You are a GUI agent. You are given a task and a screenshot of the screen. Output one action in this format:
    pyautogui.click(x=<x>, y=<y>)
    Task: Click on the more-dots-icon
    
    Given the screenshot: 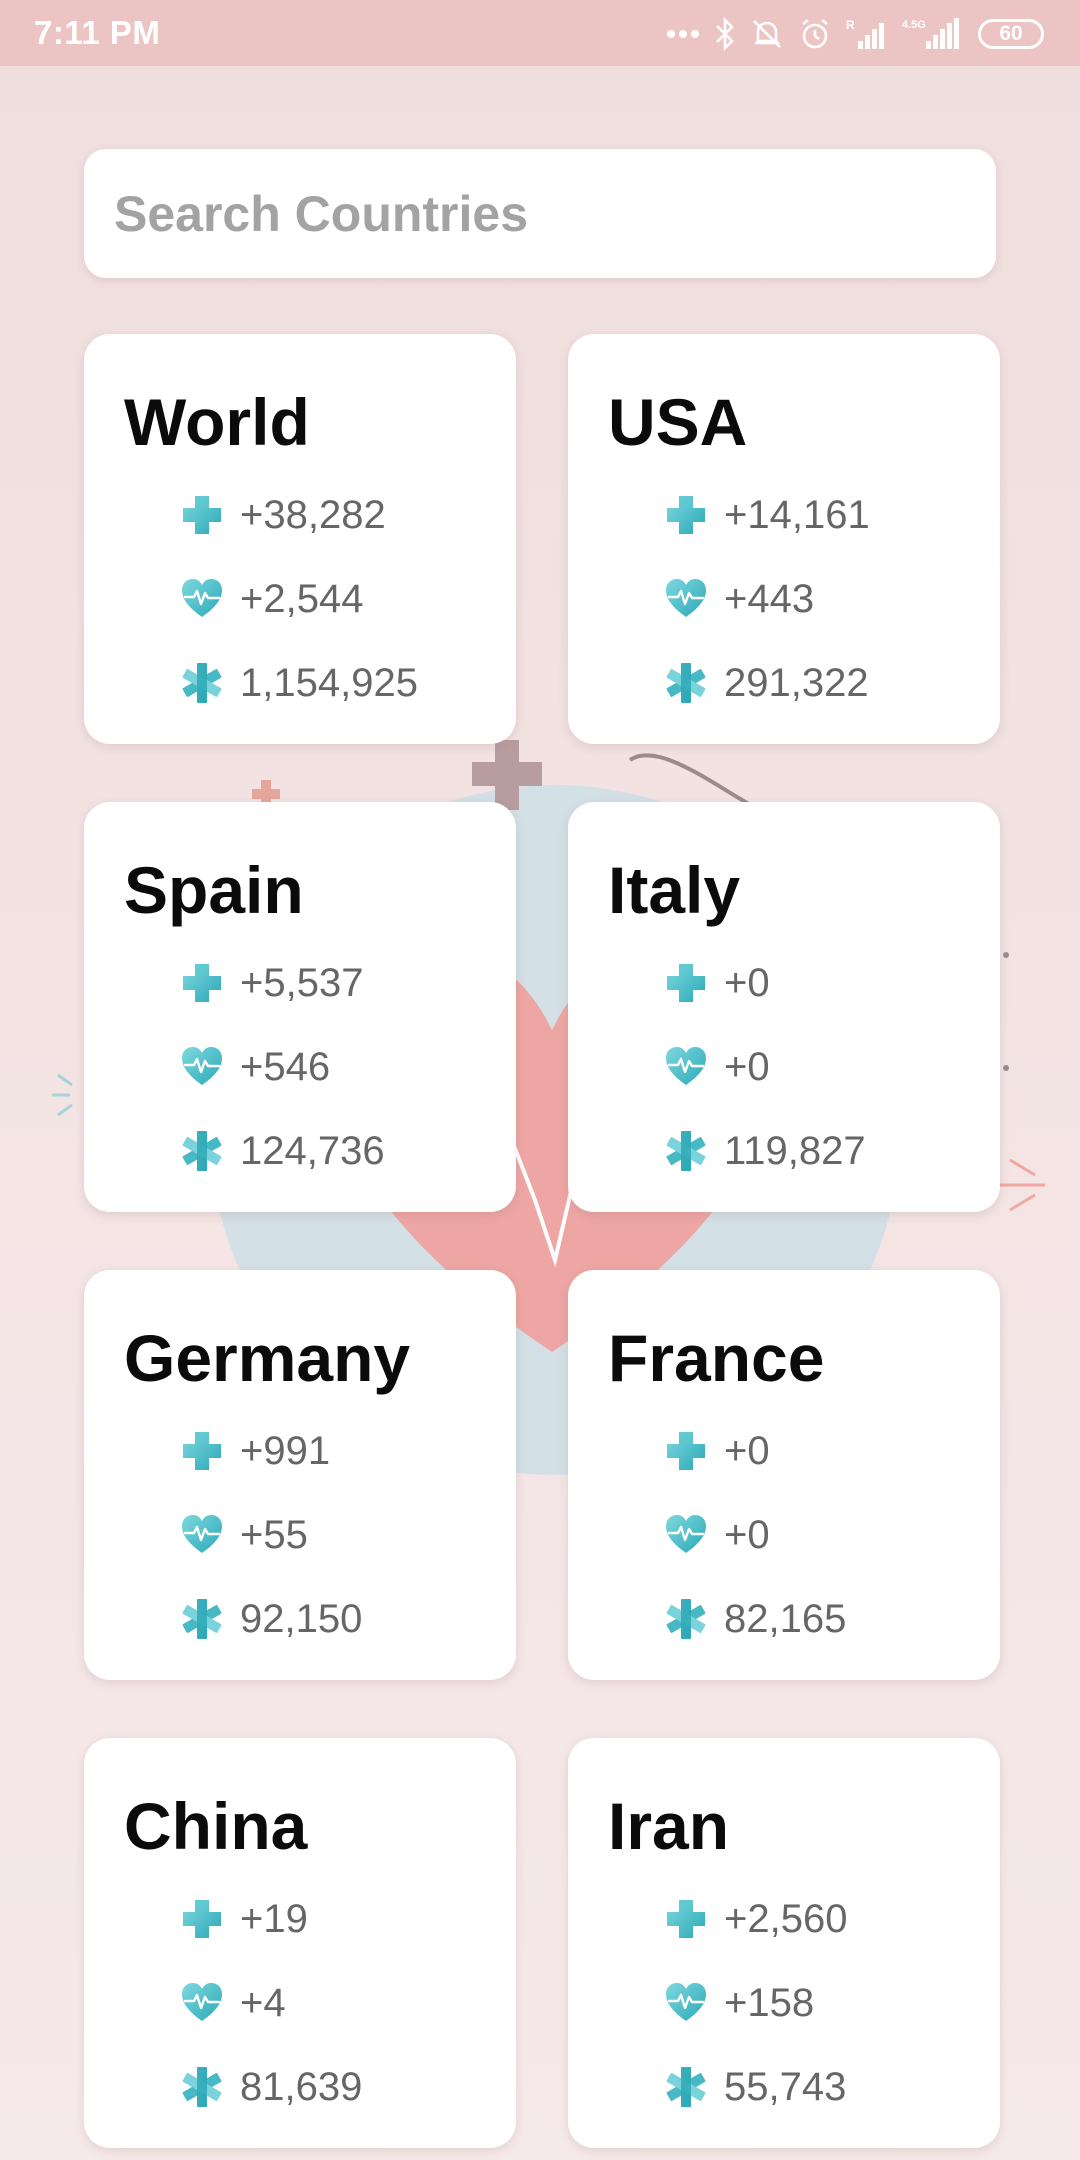 What is the action you would take?
    pyautogui.click(x=683, y=34)
    